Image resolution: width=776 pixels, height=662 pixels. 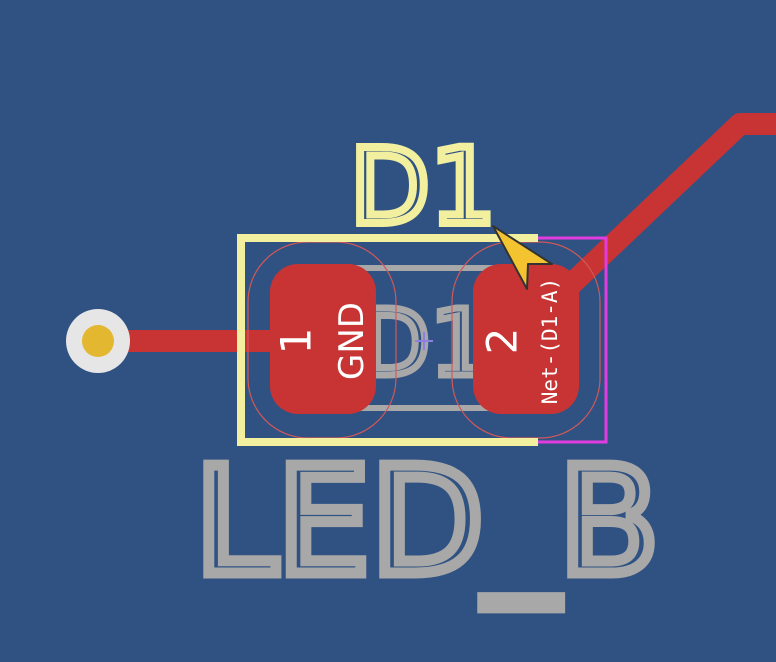 I want to click on silkscreen-reference-text: D1, so click(x=423, y=187).